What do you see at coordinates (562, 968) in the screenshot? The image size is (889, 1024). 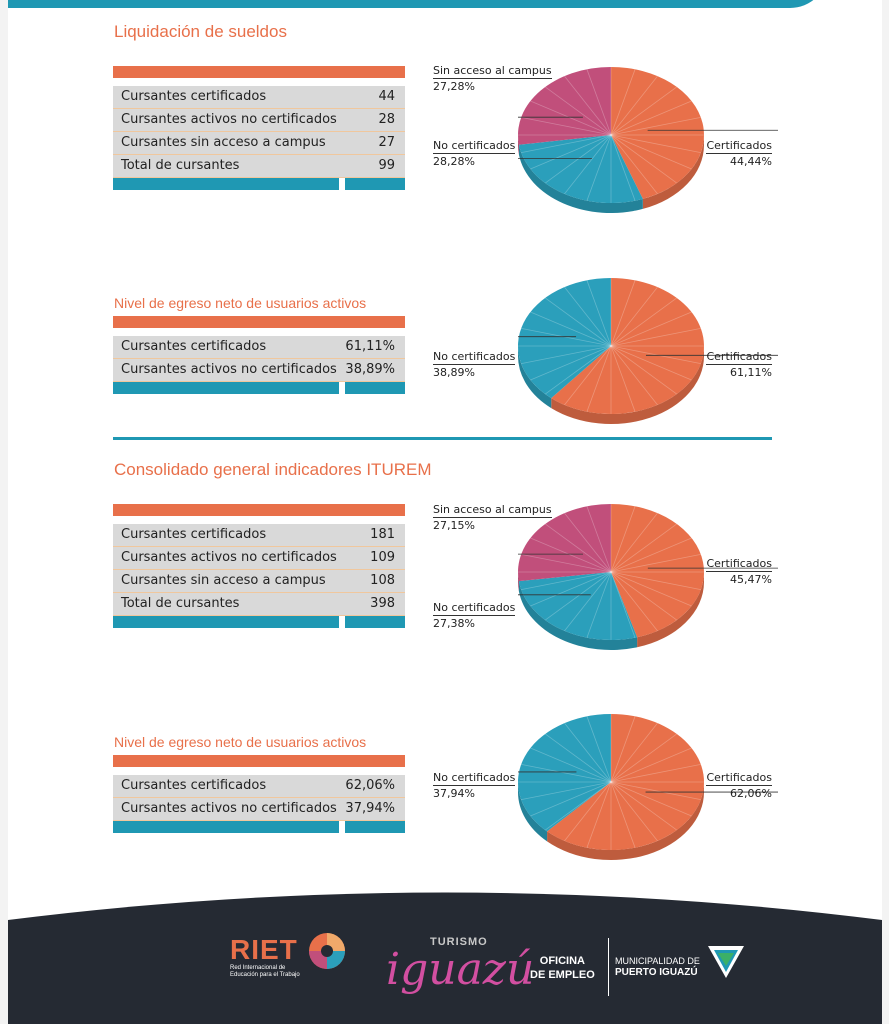 I see `oficina-empleo-logo: OFICINA DE EMPLEO` at bounding box center [562, 968].